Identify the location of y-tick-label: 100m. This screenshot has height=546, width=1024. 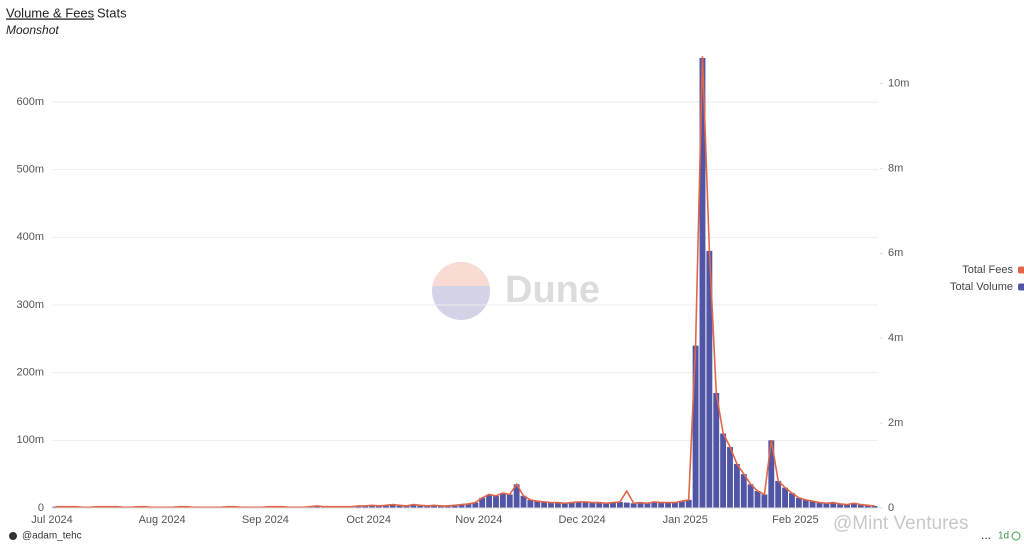
(30, 440).